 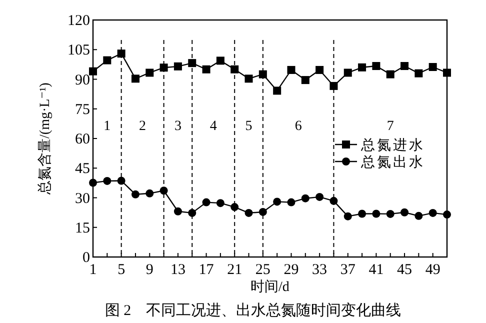 I want to click on x-tick-label: 25, so click(x=262, y=270).